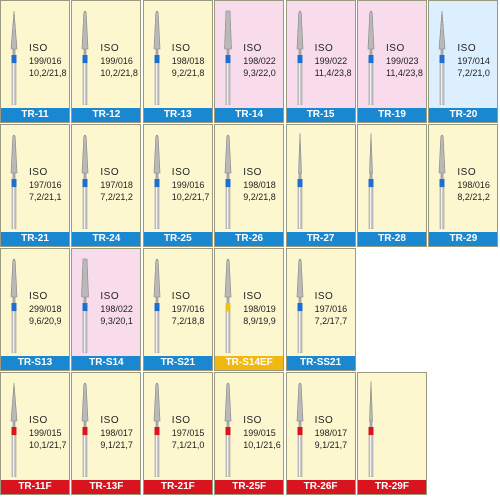  What do you see at coordinates (331, 309) in the screenshot?
I see `bur-spec: ISO 197/016 7,2/17,7` at bounding box center [331, 309].